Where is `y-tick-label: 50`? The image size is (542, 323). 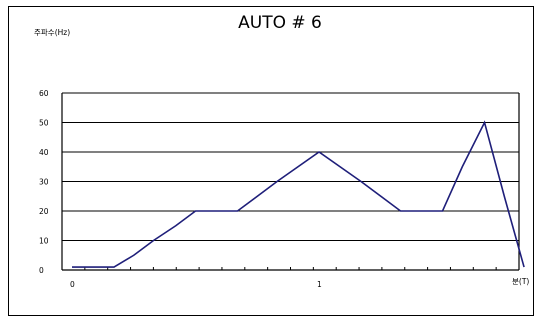
y-tick-label: 50 is located at coordinates (44, 123).